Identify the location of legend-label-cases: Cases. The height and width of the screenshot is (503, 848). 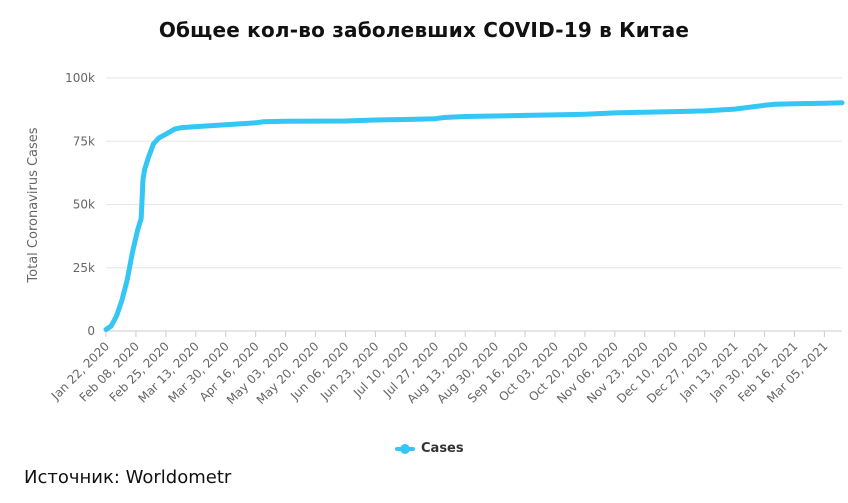
(442, 448).